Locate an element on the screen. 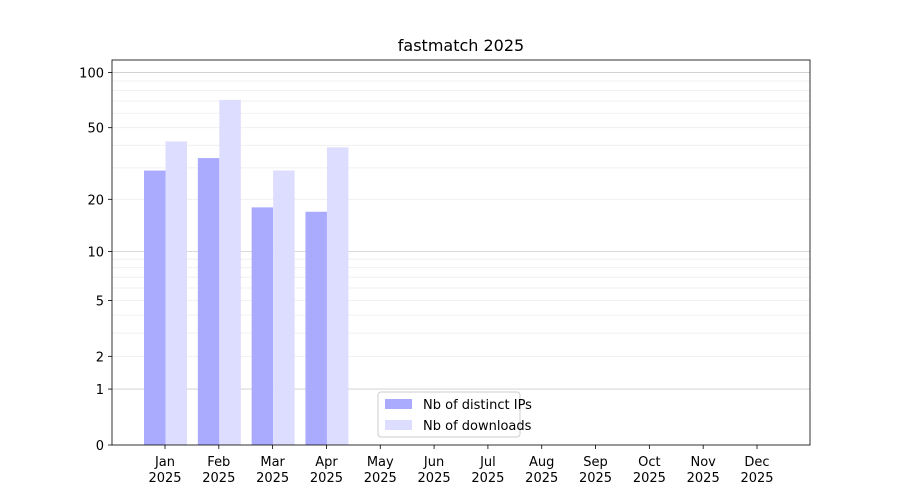  y-tick-label: 2 is located at coordinates (100, 357).